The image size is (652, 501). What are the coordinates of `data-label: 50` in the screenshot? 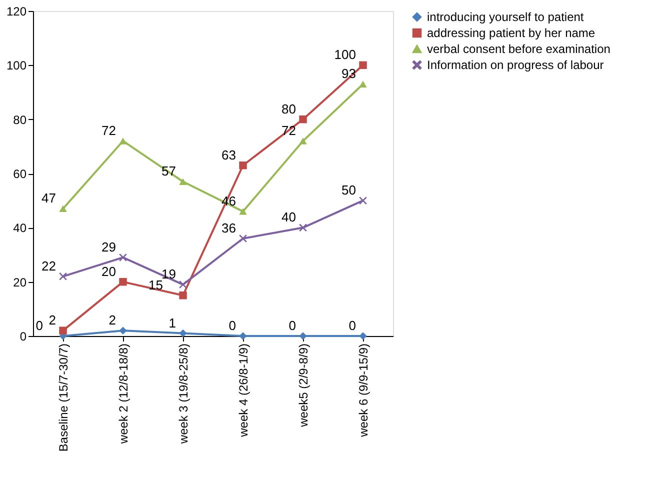 It's located at (349, 190).